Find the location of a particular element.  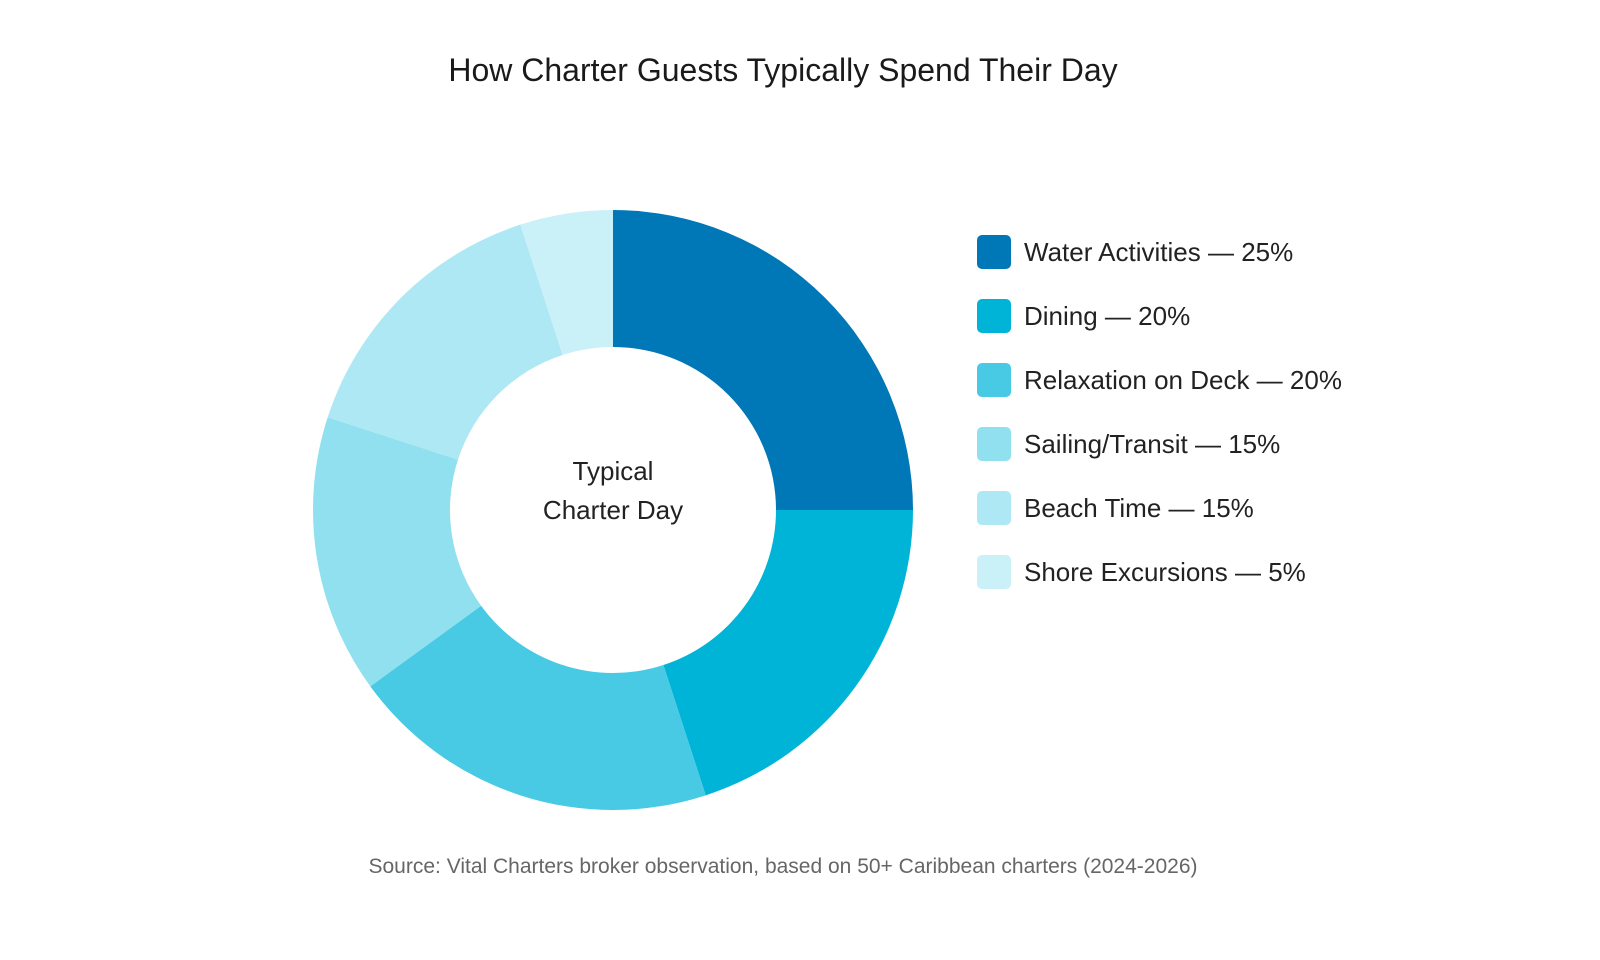

slice-beach-time is located at coordinates (445, 342).